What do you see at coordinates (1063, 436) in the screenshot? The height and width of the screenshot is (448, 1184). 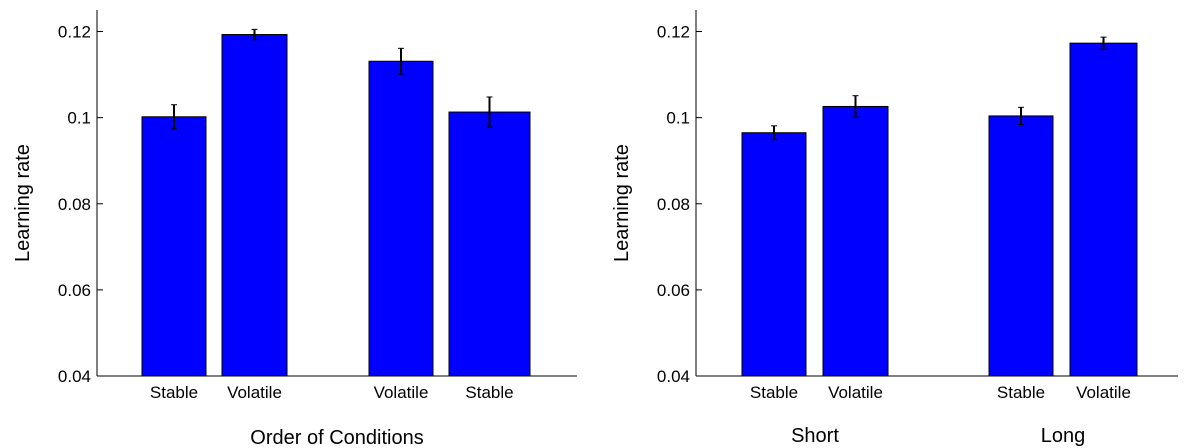 I see `group-label: Long` at bounding box center [1063, 436].